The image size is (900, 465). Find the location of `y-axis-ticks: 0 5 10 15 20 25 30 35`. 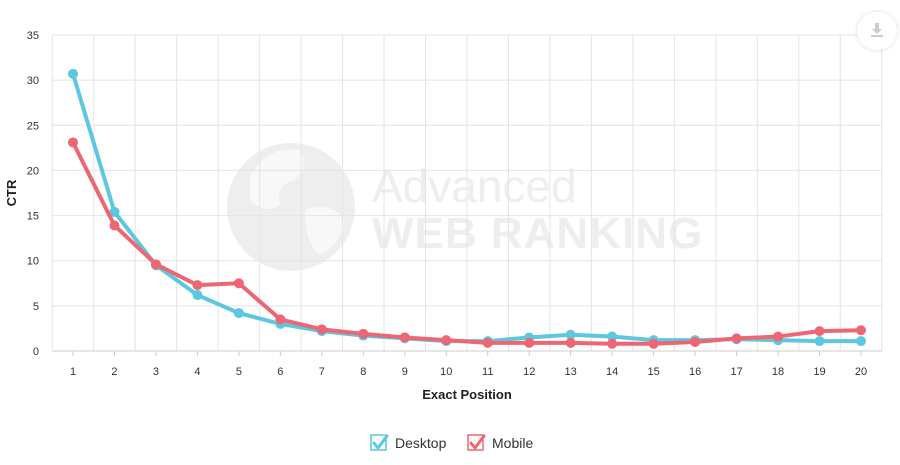

y-axis-ticks: 0 5 10 15 20 25 30 35 is located at coordinates (33, 194).